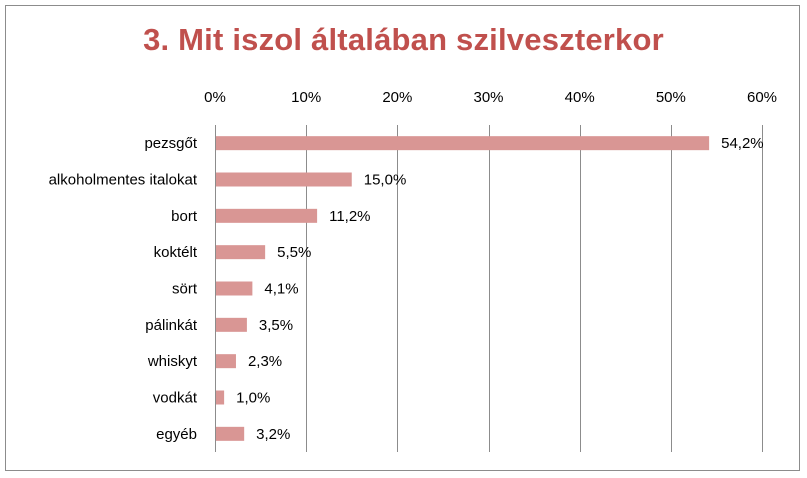 Image resolution: width=807 pixels, height=478 pixels. Describe the element at coordinates (176, 434) in the screenshot. I see `category-label: egyéb` at that location.